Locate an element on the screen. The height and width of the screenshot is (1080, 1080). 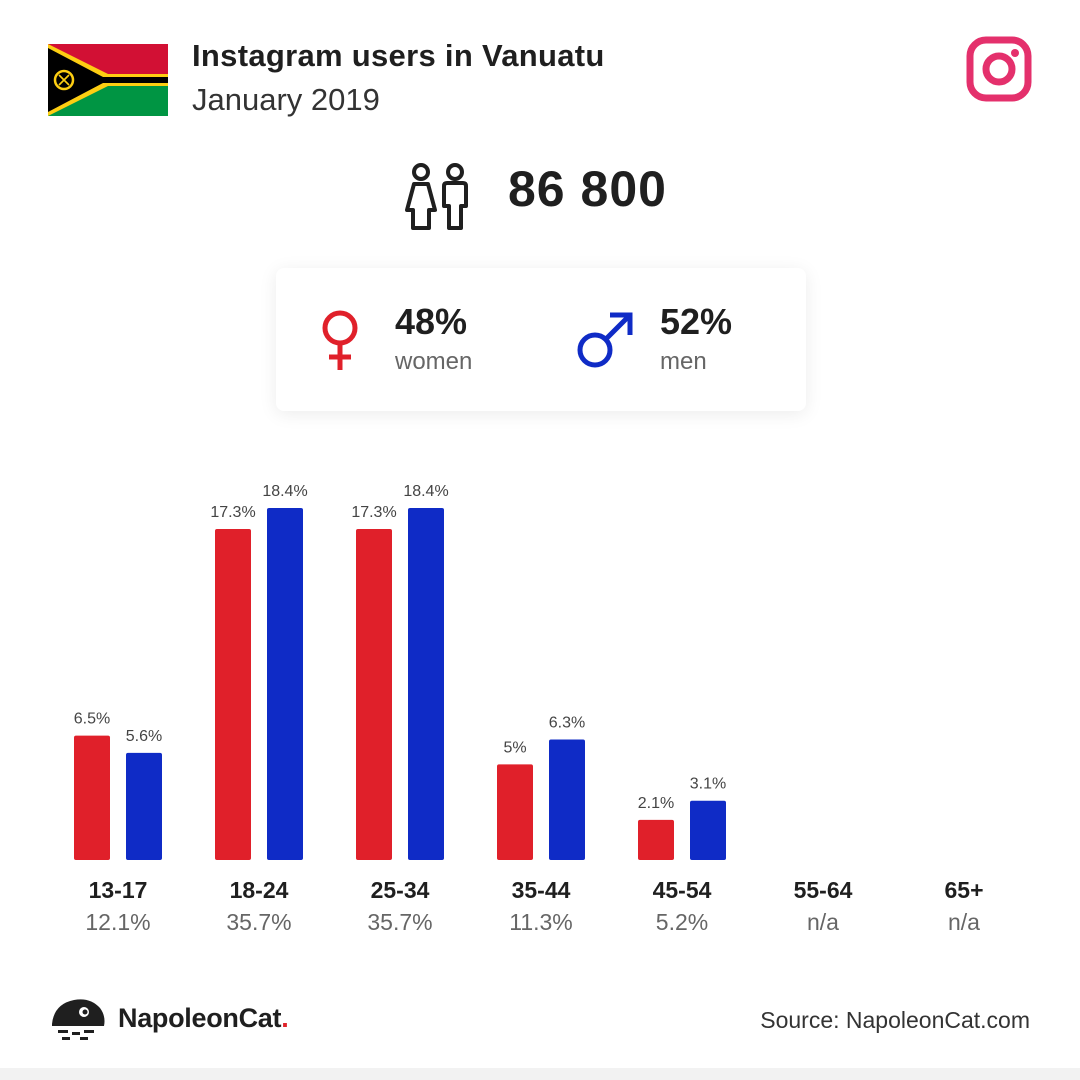
brand-name: NapoleonCat. is located at coordinates (203, 1018).